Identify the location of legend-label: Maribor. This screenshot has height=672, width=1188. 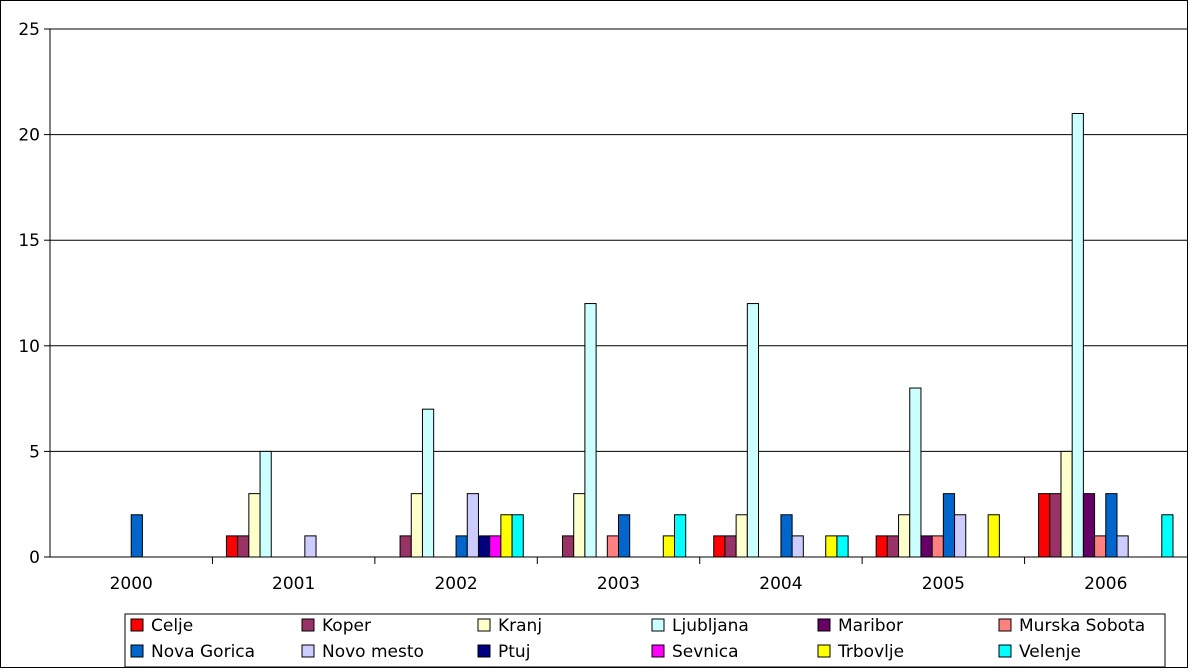
(870, 626).